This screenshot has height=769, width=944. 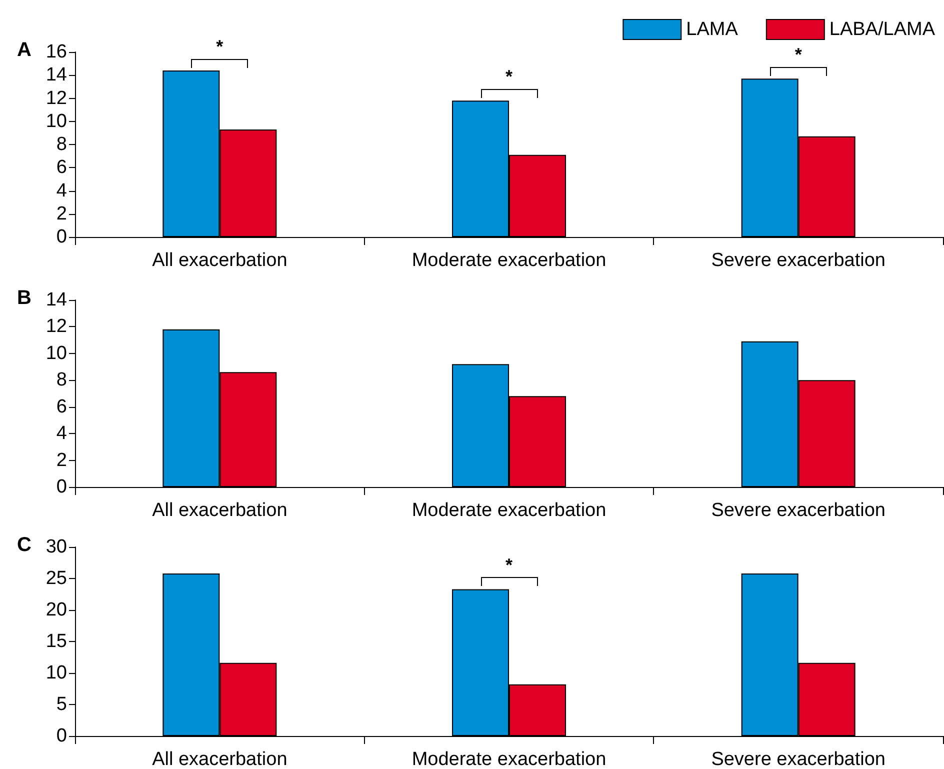 I want to click on y-tick-label: 15, so click(x=56, y=641).